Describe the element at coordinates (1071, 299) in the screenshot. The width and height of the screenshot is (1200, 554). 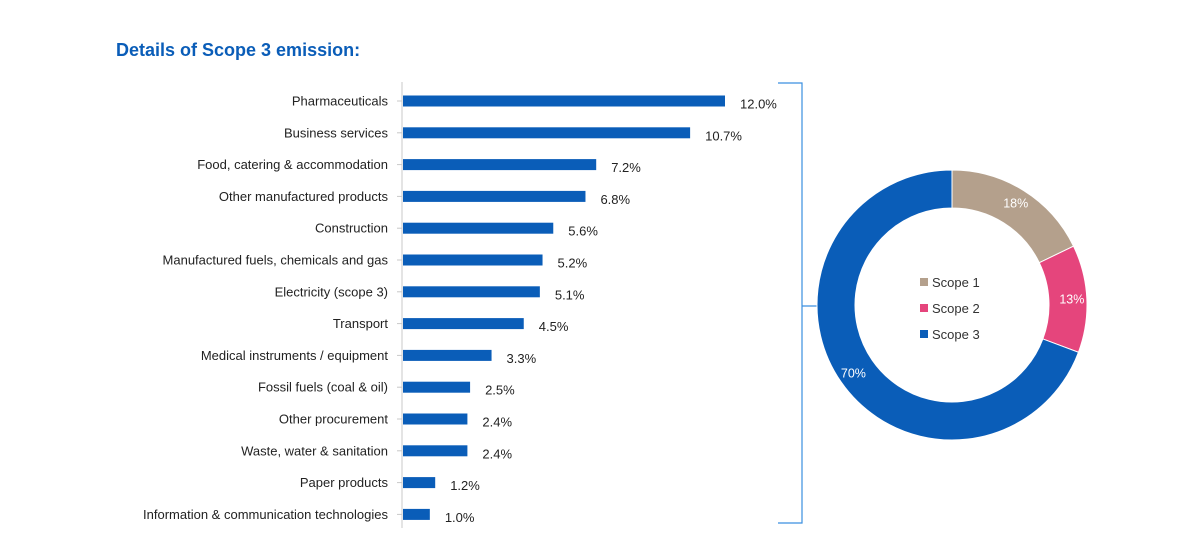
I see `slice-label: 13%` at that location.